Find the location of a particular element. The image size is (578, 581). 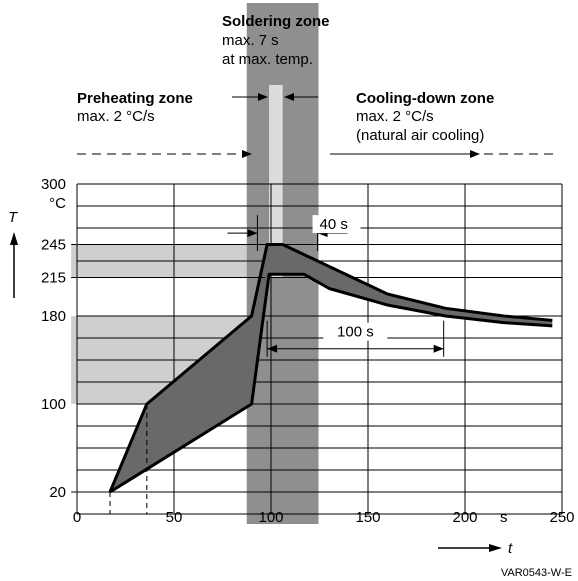

zone-text-soldering: max. 7 s is located at coordinates (250, 40).